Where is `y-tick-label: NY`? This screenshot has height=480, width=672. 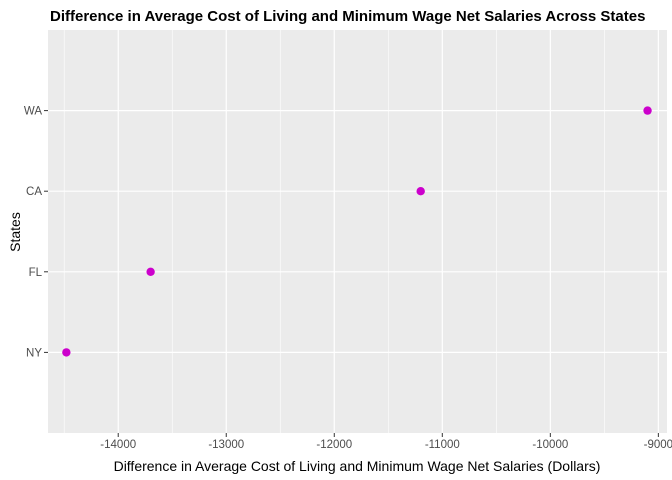
y-tick-label: NY is located at coordinates (34, 353).